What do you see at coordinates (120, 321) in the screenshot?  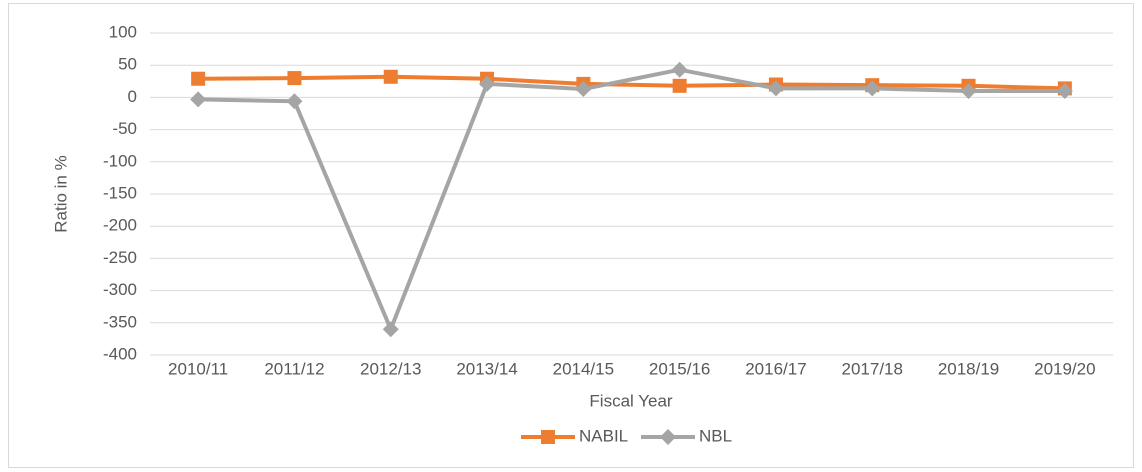 I see `y-tick-label: -350` at bounding box center [120, 321].